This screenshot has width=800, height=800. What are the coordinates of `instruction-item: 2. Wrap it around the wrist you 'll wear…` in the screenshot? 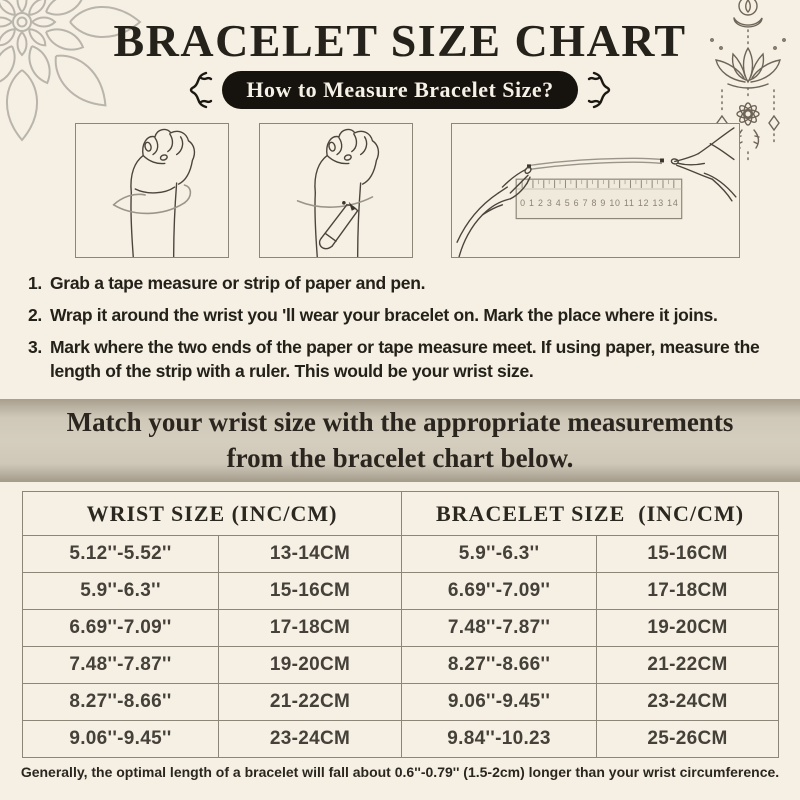 It's located at (409, 315).